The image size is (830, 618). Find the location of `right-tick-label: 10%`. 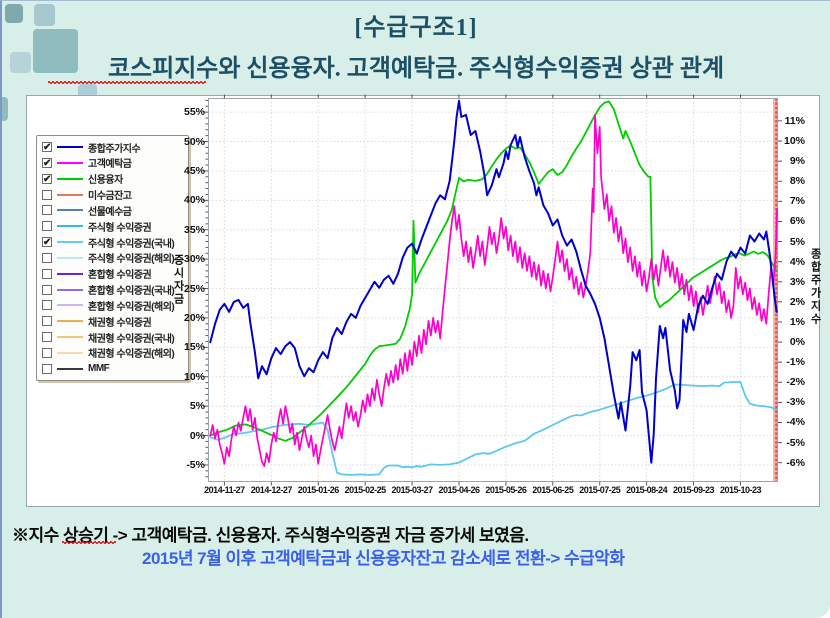

right-tick-label: 10% is located at coordinates (794, 141).